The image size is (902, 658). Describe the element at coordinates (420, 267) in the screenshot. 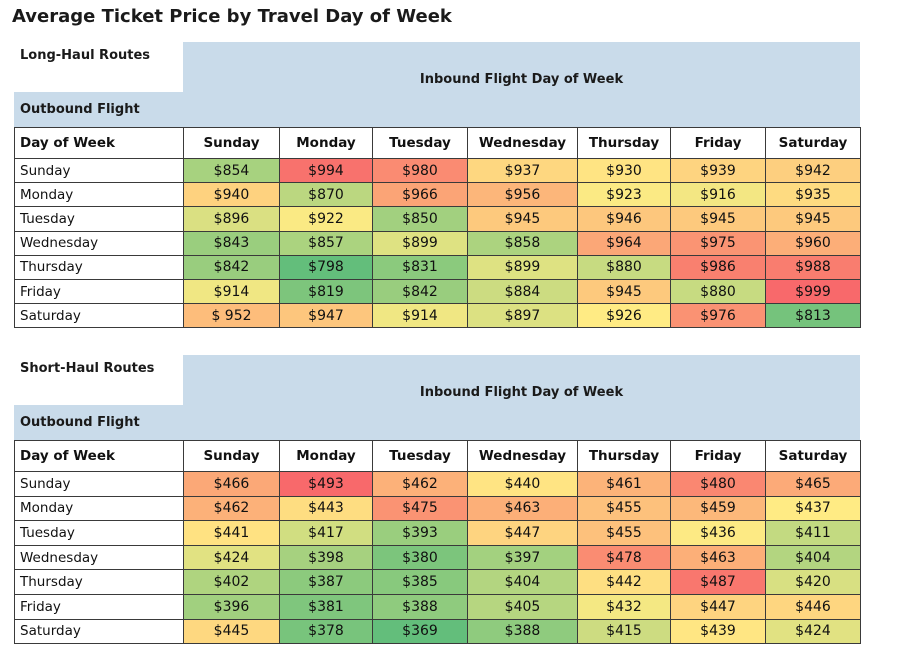

I see `price-cell: $831` at that location.